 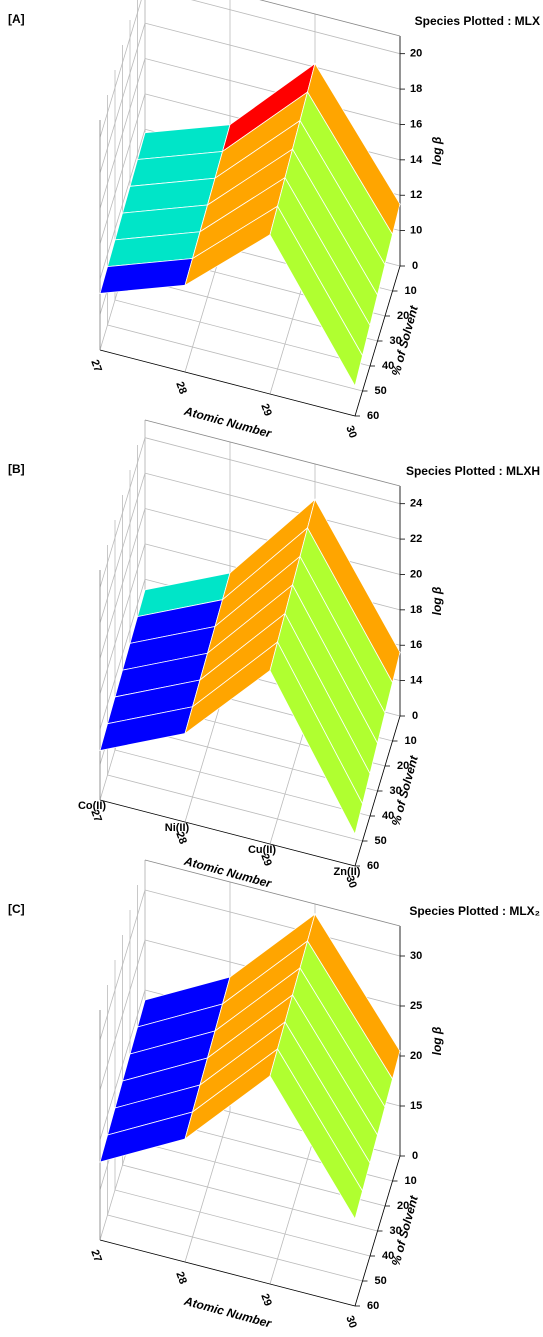 I want to click on panel-label: [B], so click(x=16, y=469).